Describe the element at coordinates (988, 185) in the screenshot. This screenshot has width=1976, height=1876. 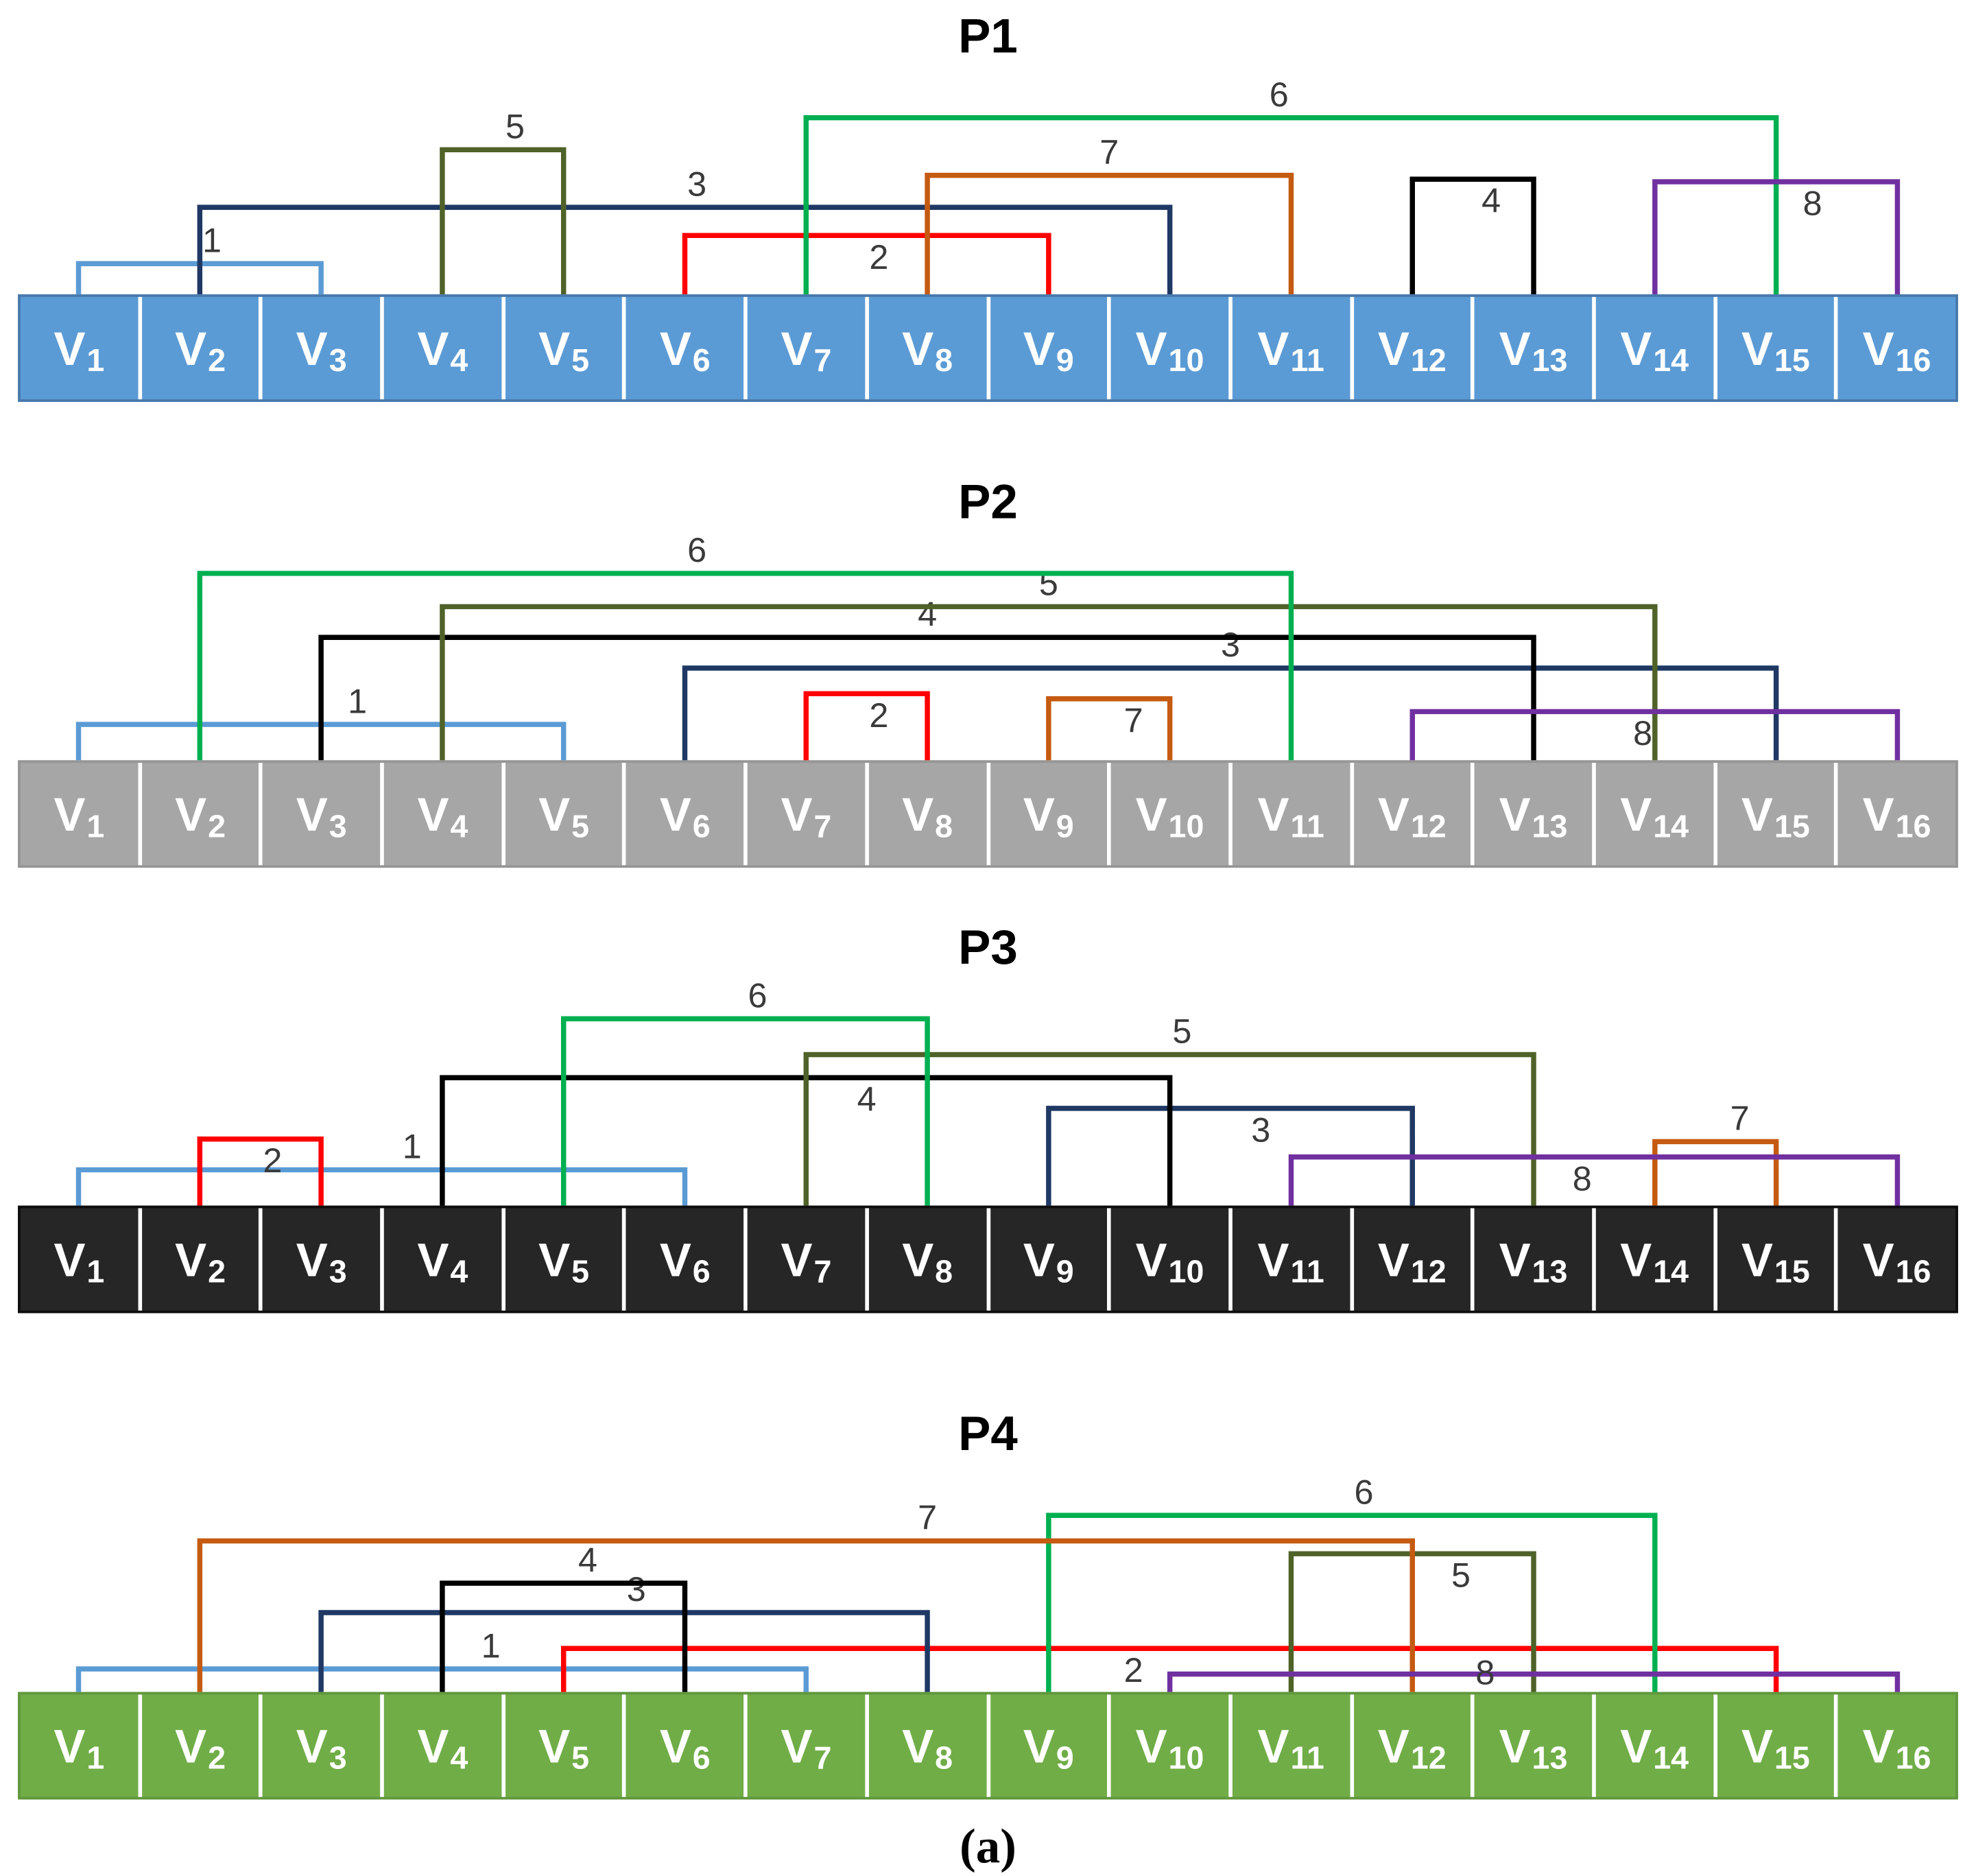
I see `crossover-arcs: 1 2 3 4 5 6 7 8` at that location.